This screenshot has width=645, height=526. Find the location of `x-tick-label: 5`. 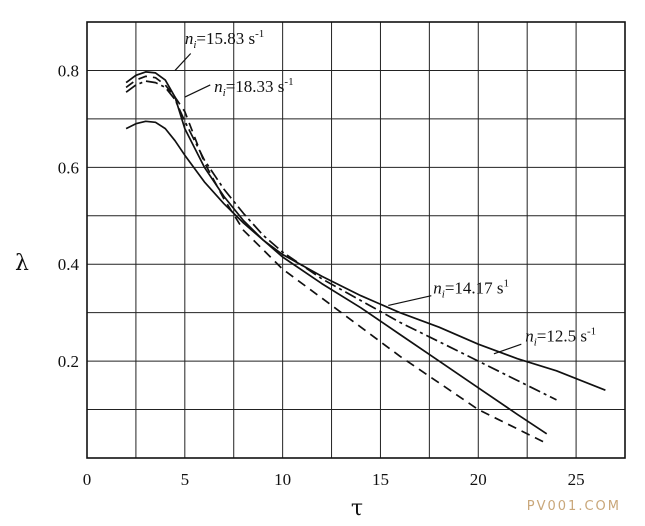

x-tick-label: 5 is located at coordinates (185, 479).